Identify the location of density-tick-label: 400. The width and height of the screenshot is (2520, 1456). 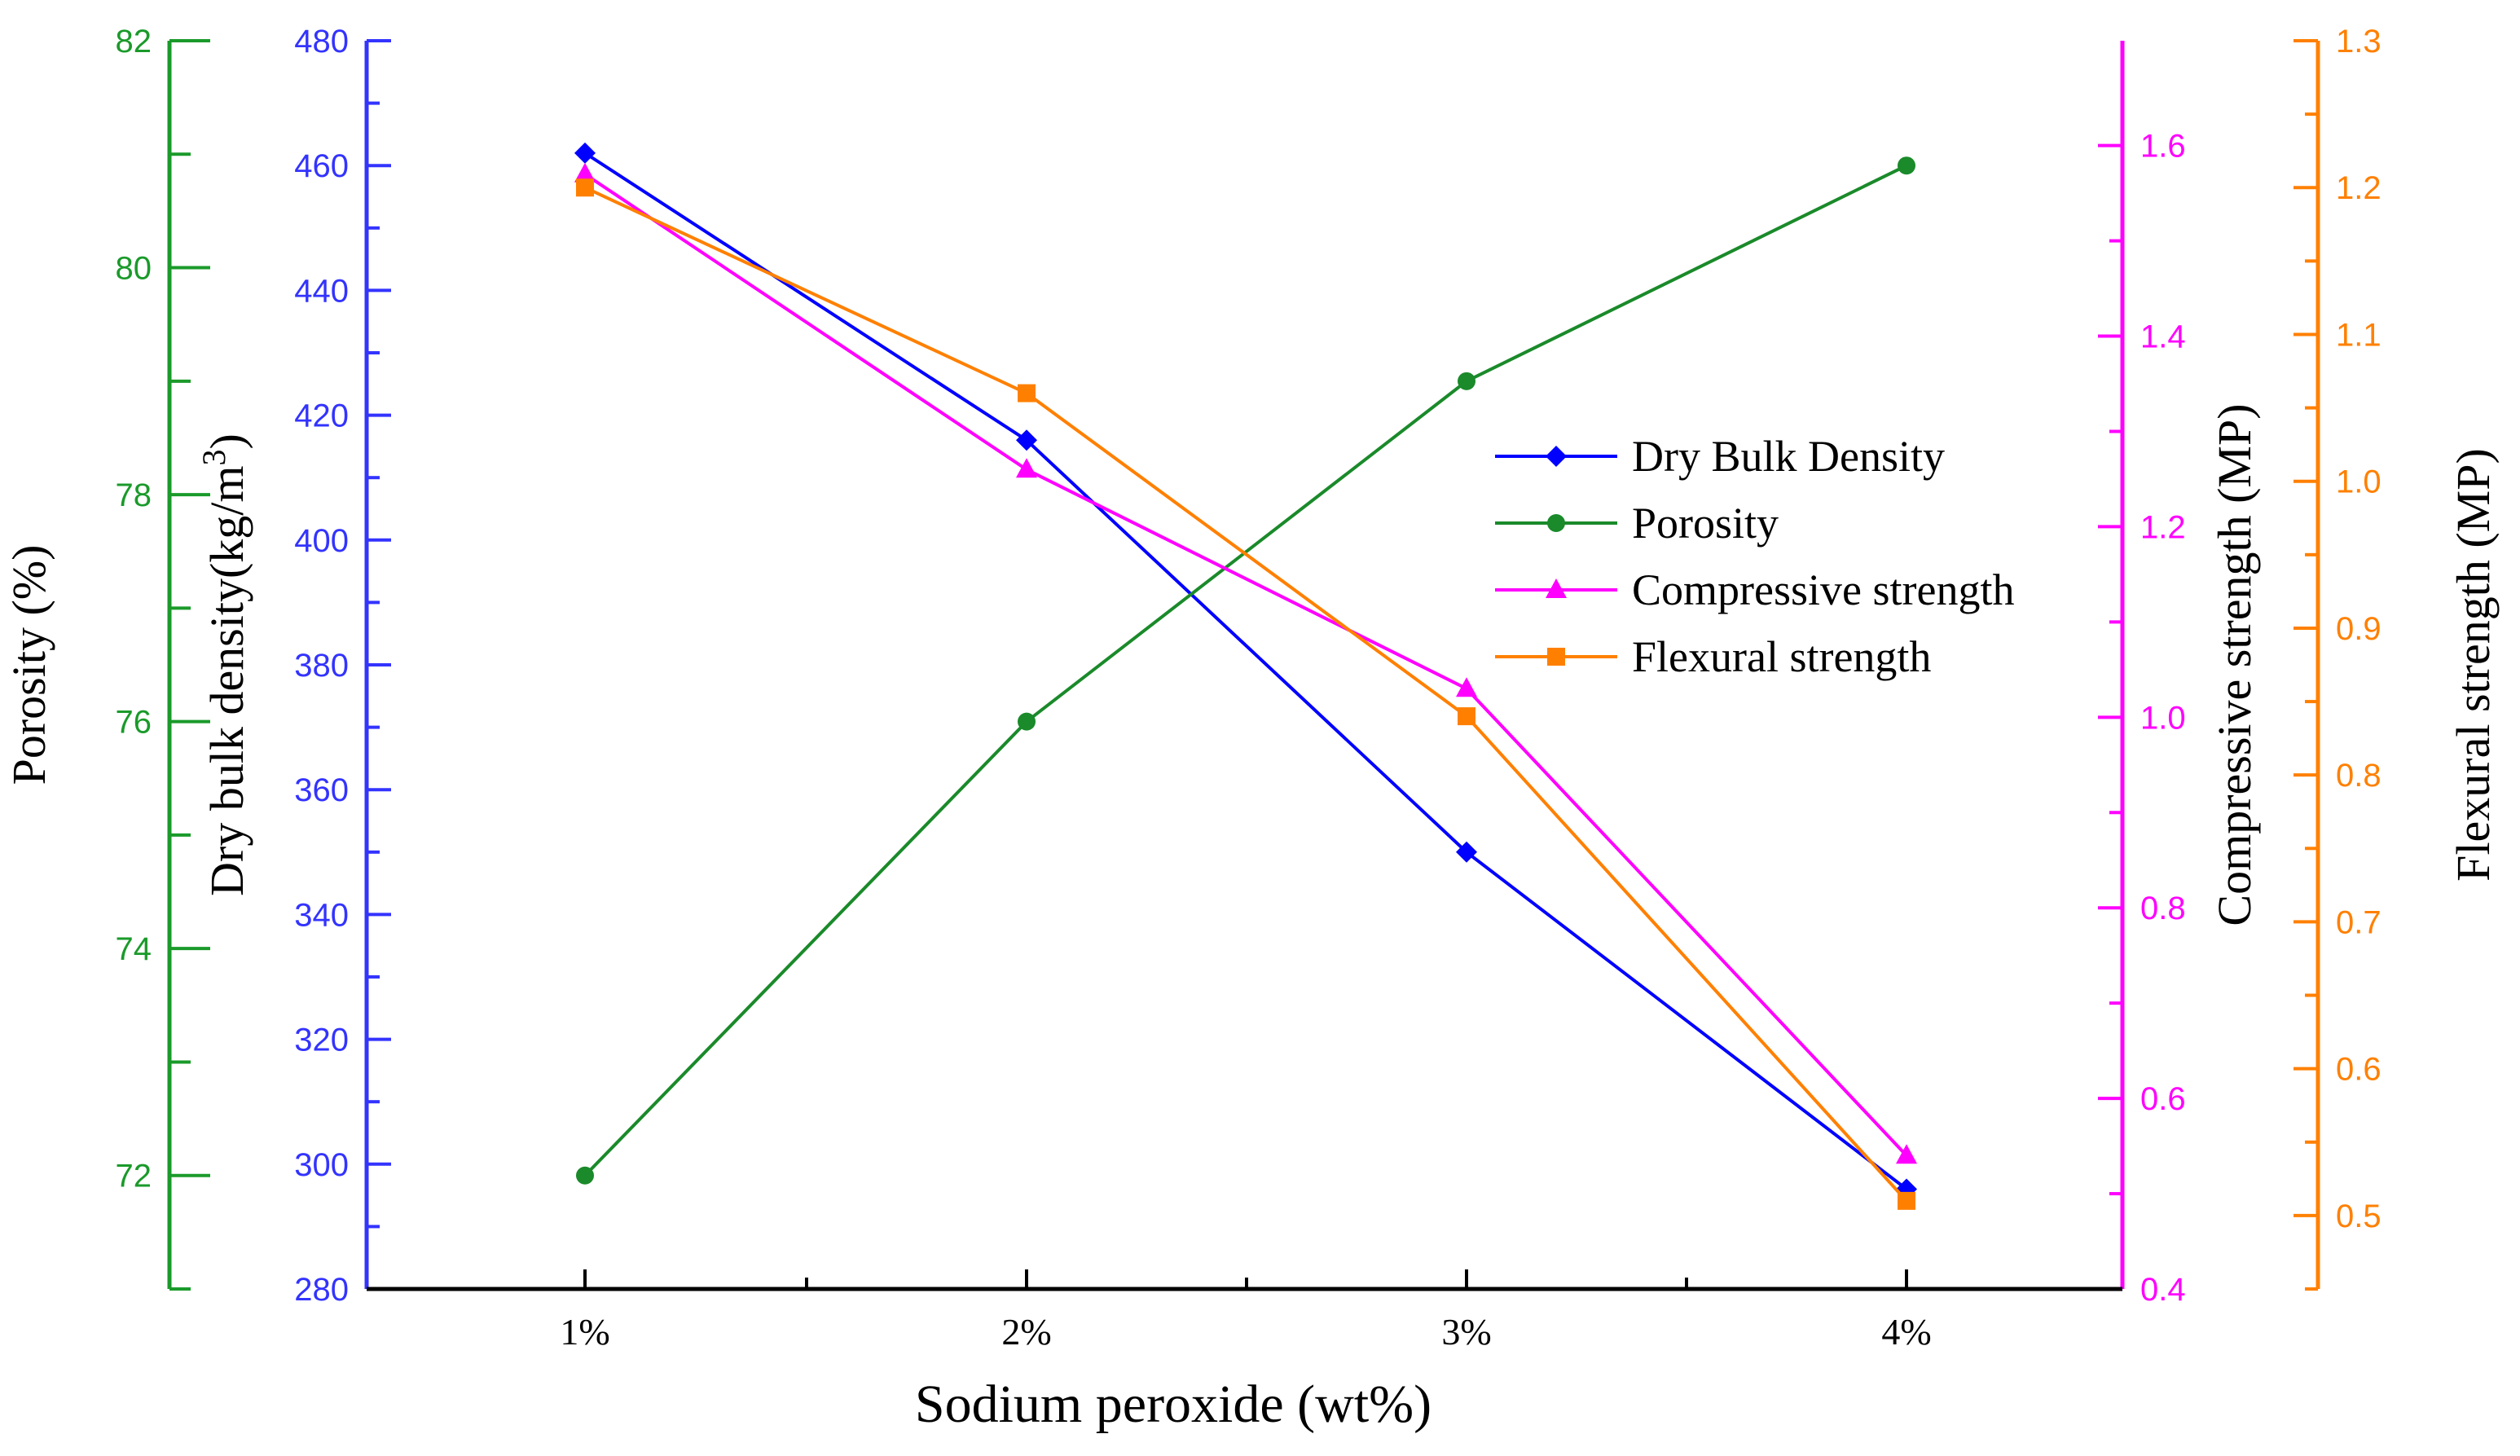
(322, 541).